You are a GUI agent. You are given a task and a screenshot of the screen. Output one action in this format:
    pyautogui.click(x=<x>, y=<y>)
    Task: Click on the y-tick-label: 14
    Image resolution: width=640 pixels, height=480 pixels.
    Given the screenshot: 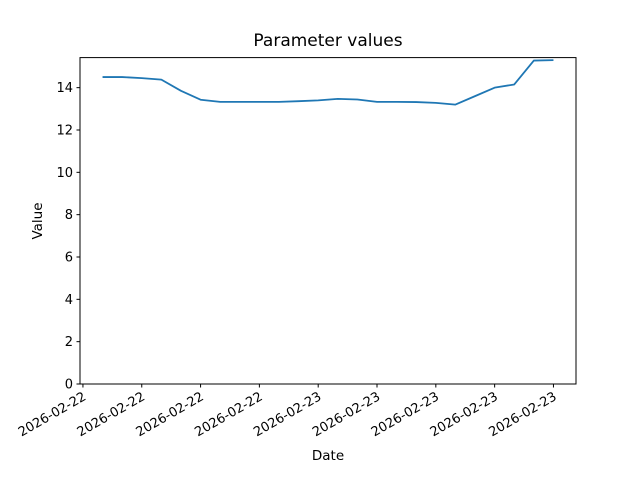 What is the action you would take?
    pyautogui.click(x=64, y=88)
    